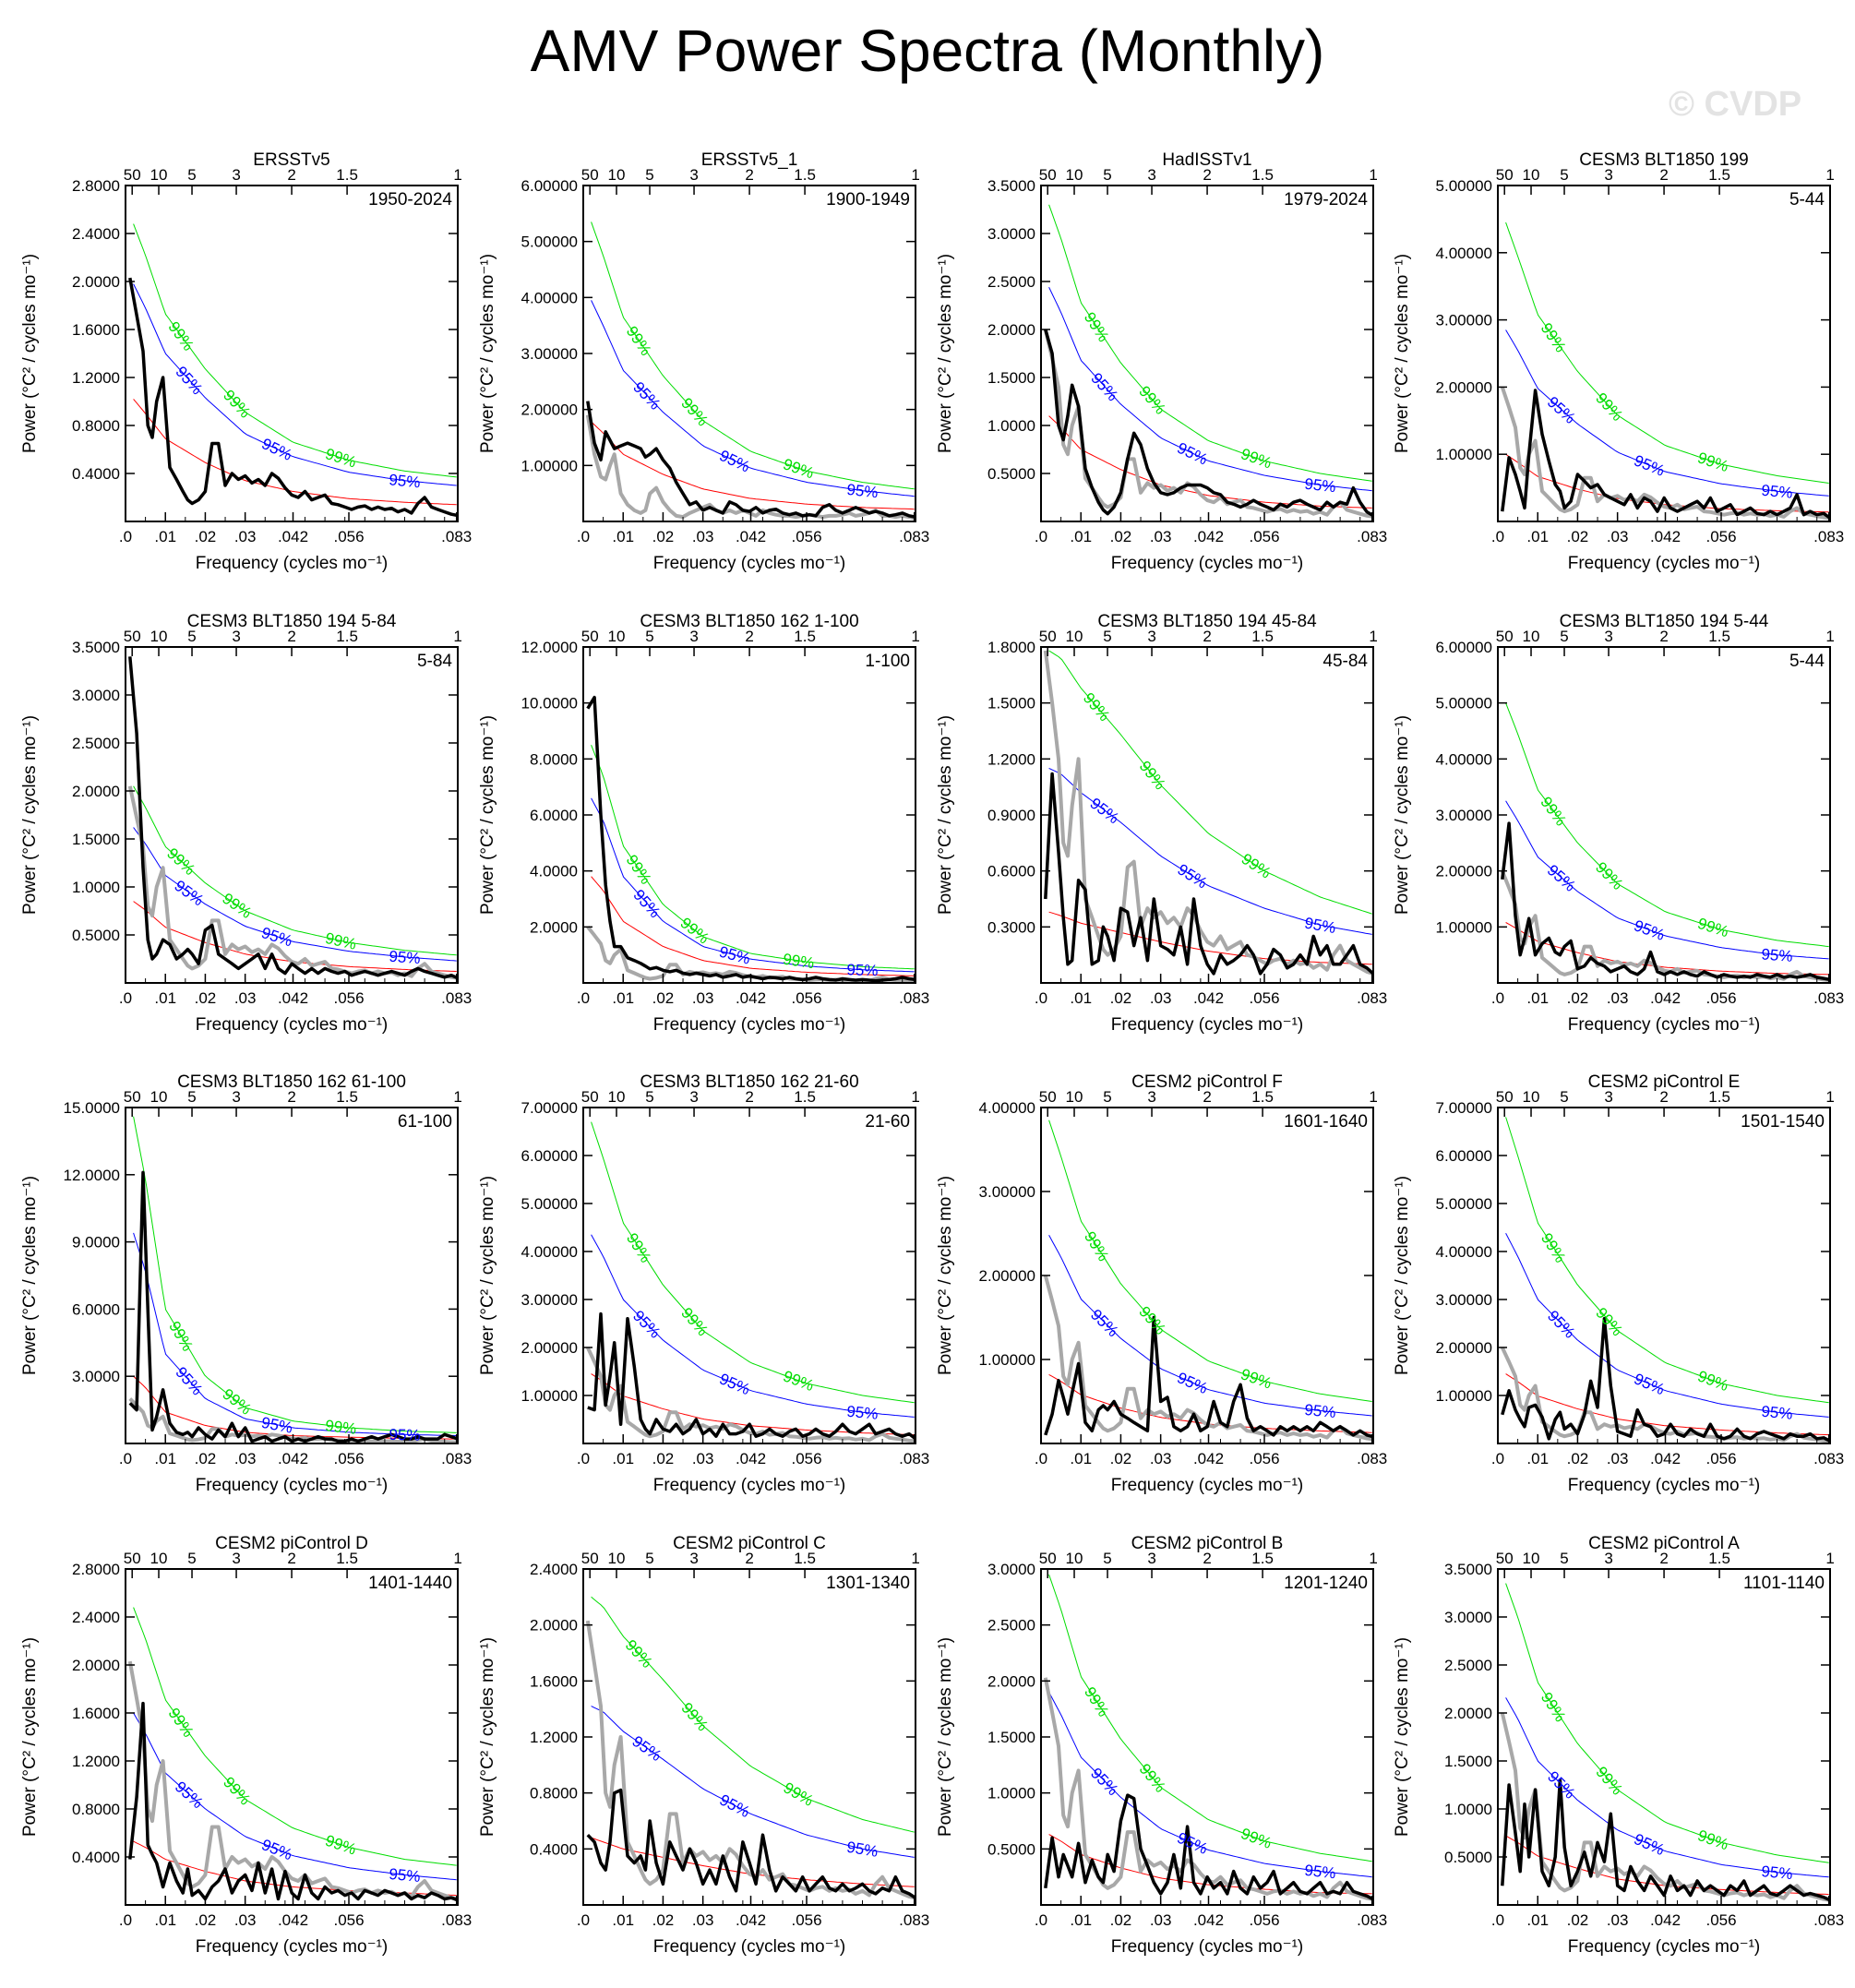 The width and height of the screenshot is (1855, 1988). What do you see at coordinates (554, 815) in the screenshot?
I see `y-tick-label: 6.0000` at bounding box center [554, 815].